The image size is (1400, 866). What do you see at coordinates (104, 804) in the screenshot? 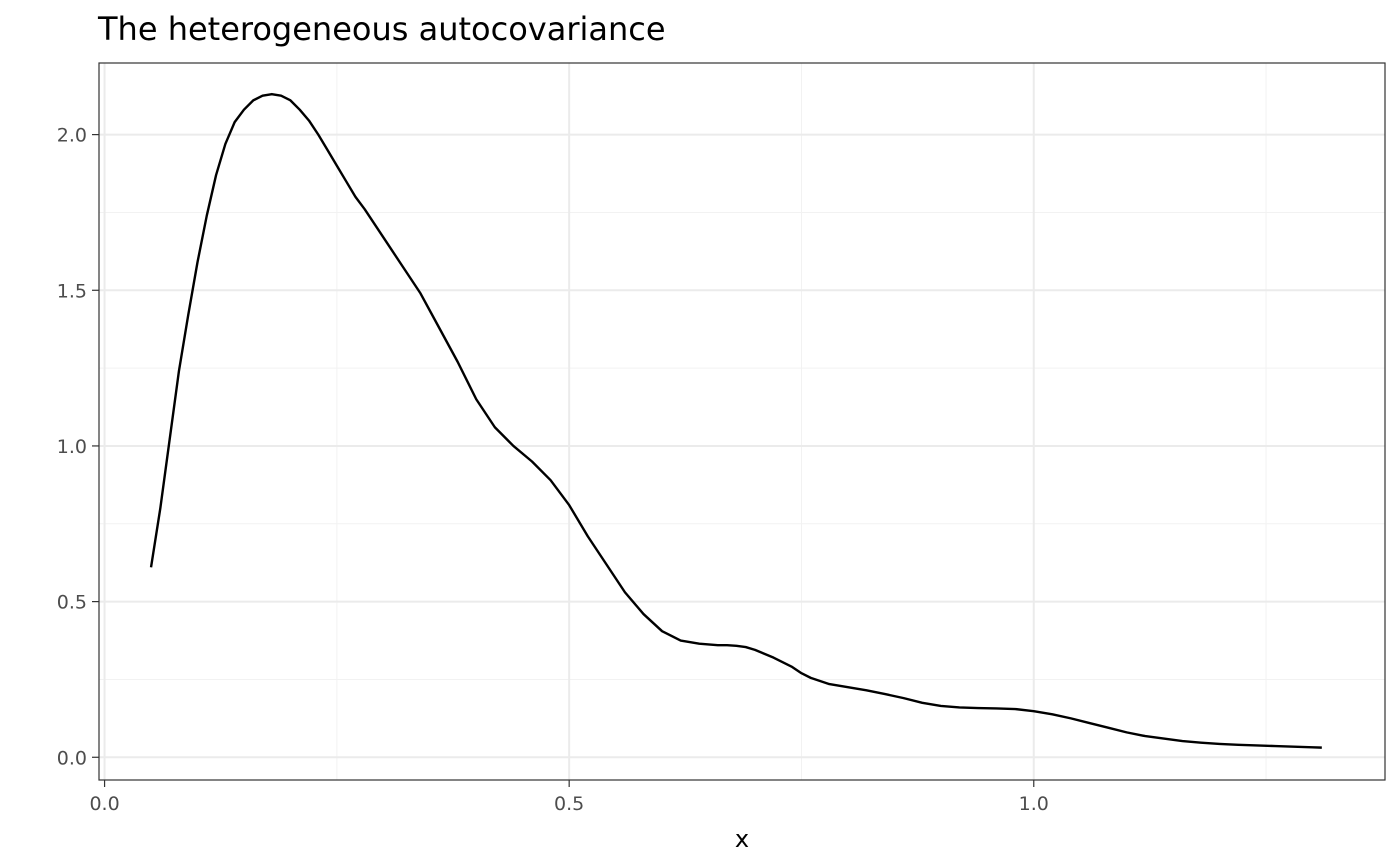
I see `x-tick-label: 0.0` at bounding box center [104, 804].